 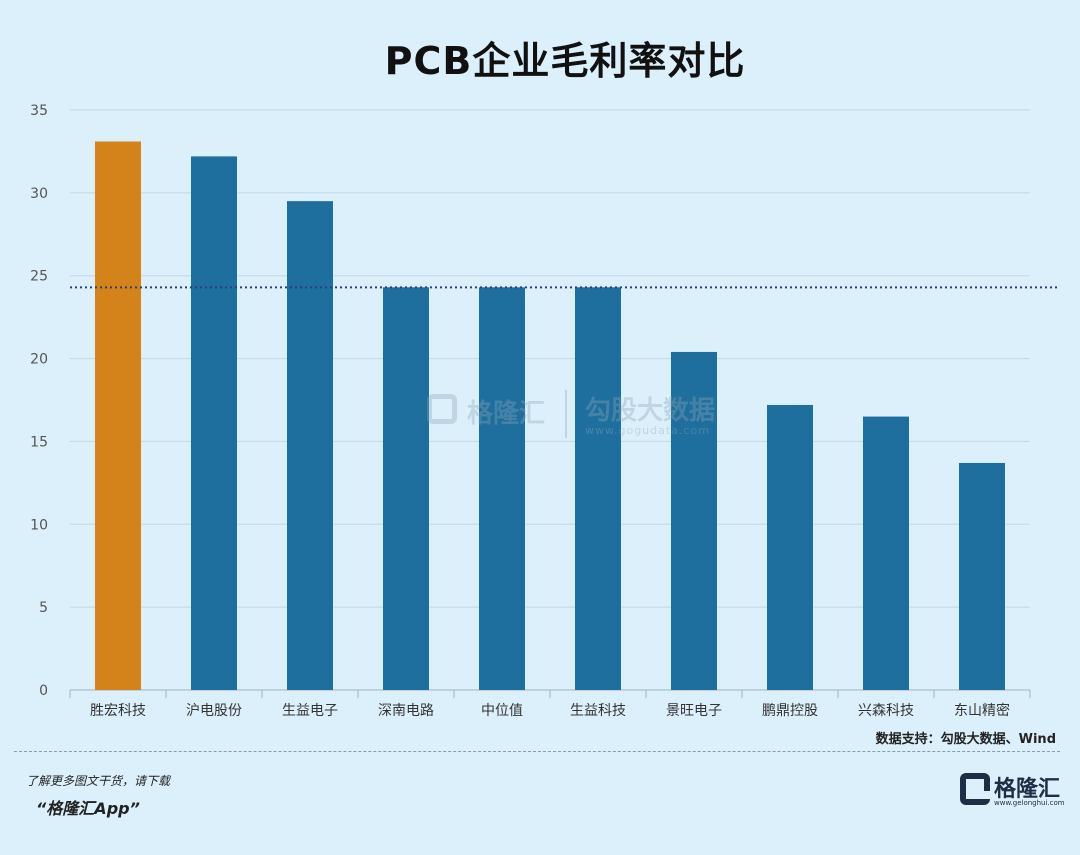 What do you see at coordinates (565, 61) in the screenshot?
I see `chart-title: PCB企业毛利率对比` at bounding box center [565, 61].